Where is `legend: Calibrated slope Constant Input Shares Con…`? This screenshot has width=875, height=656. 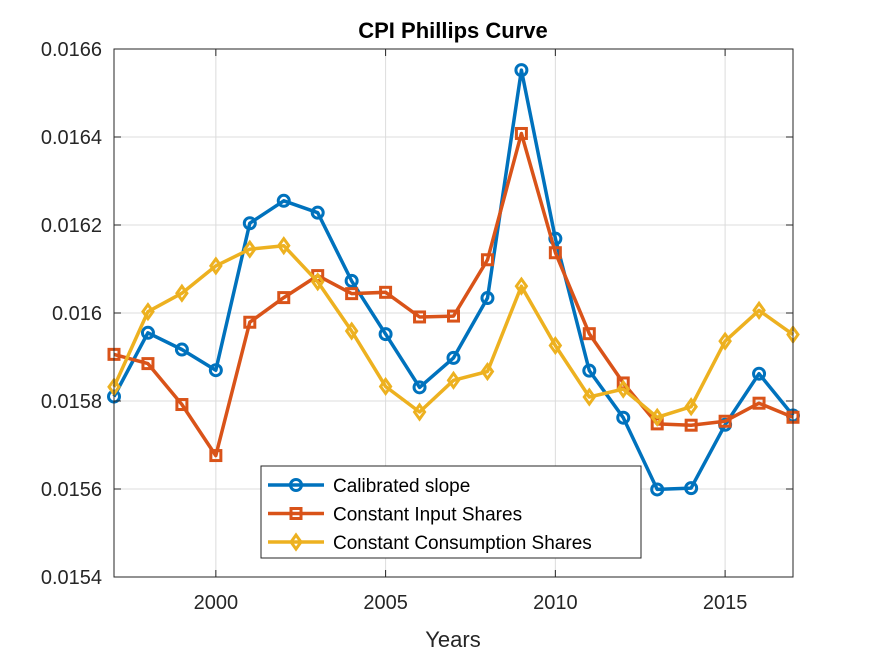
legend: Calibrated slope Constant Input Shares Con… is located at coordinates (451, 512).